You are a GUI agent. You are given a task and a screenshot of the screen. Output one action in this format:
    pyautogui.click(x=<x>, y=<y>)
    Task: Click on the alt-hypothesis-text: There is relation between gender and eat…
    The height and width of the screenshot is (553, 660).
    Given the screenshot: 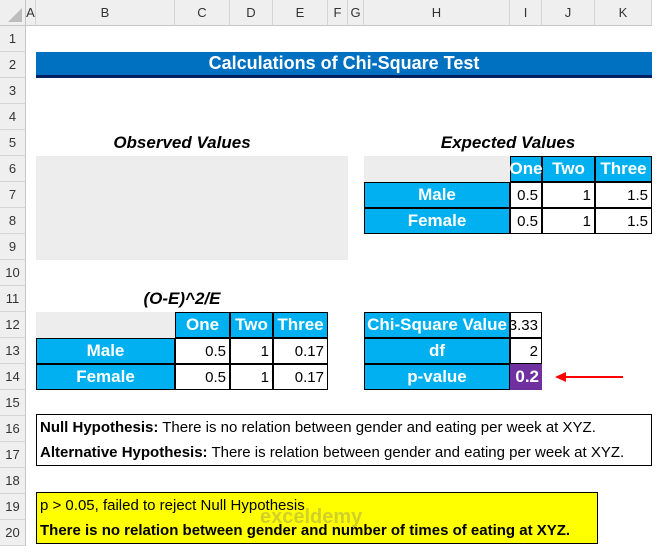 What is the action you would take?
    pyautogui.click(x=416, y=452)
    